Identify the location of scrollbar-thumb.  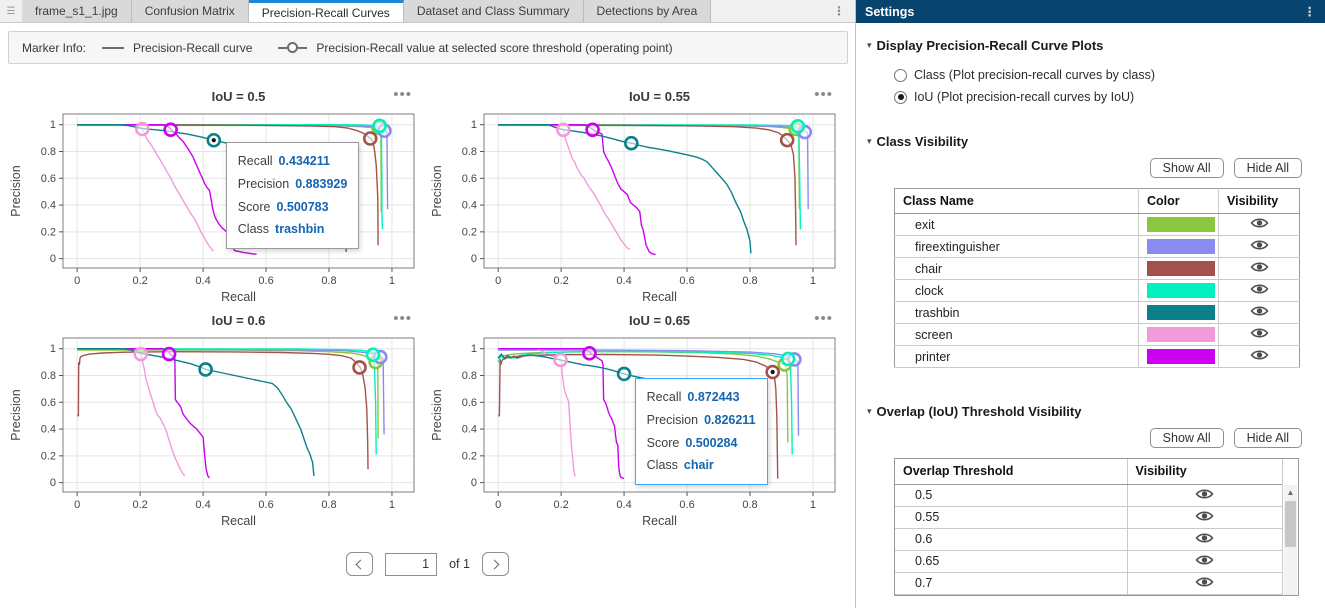
(1290, 524).